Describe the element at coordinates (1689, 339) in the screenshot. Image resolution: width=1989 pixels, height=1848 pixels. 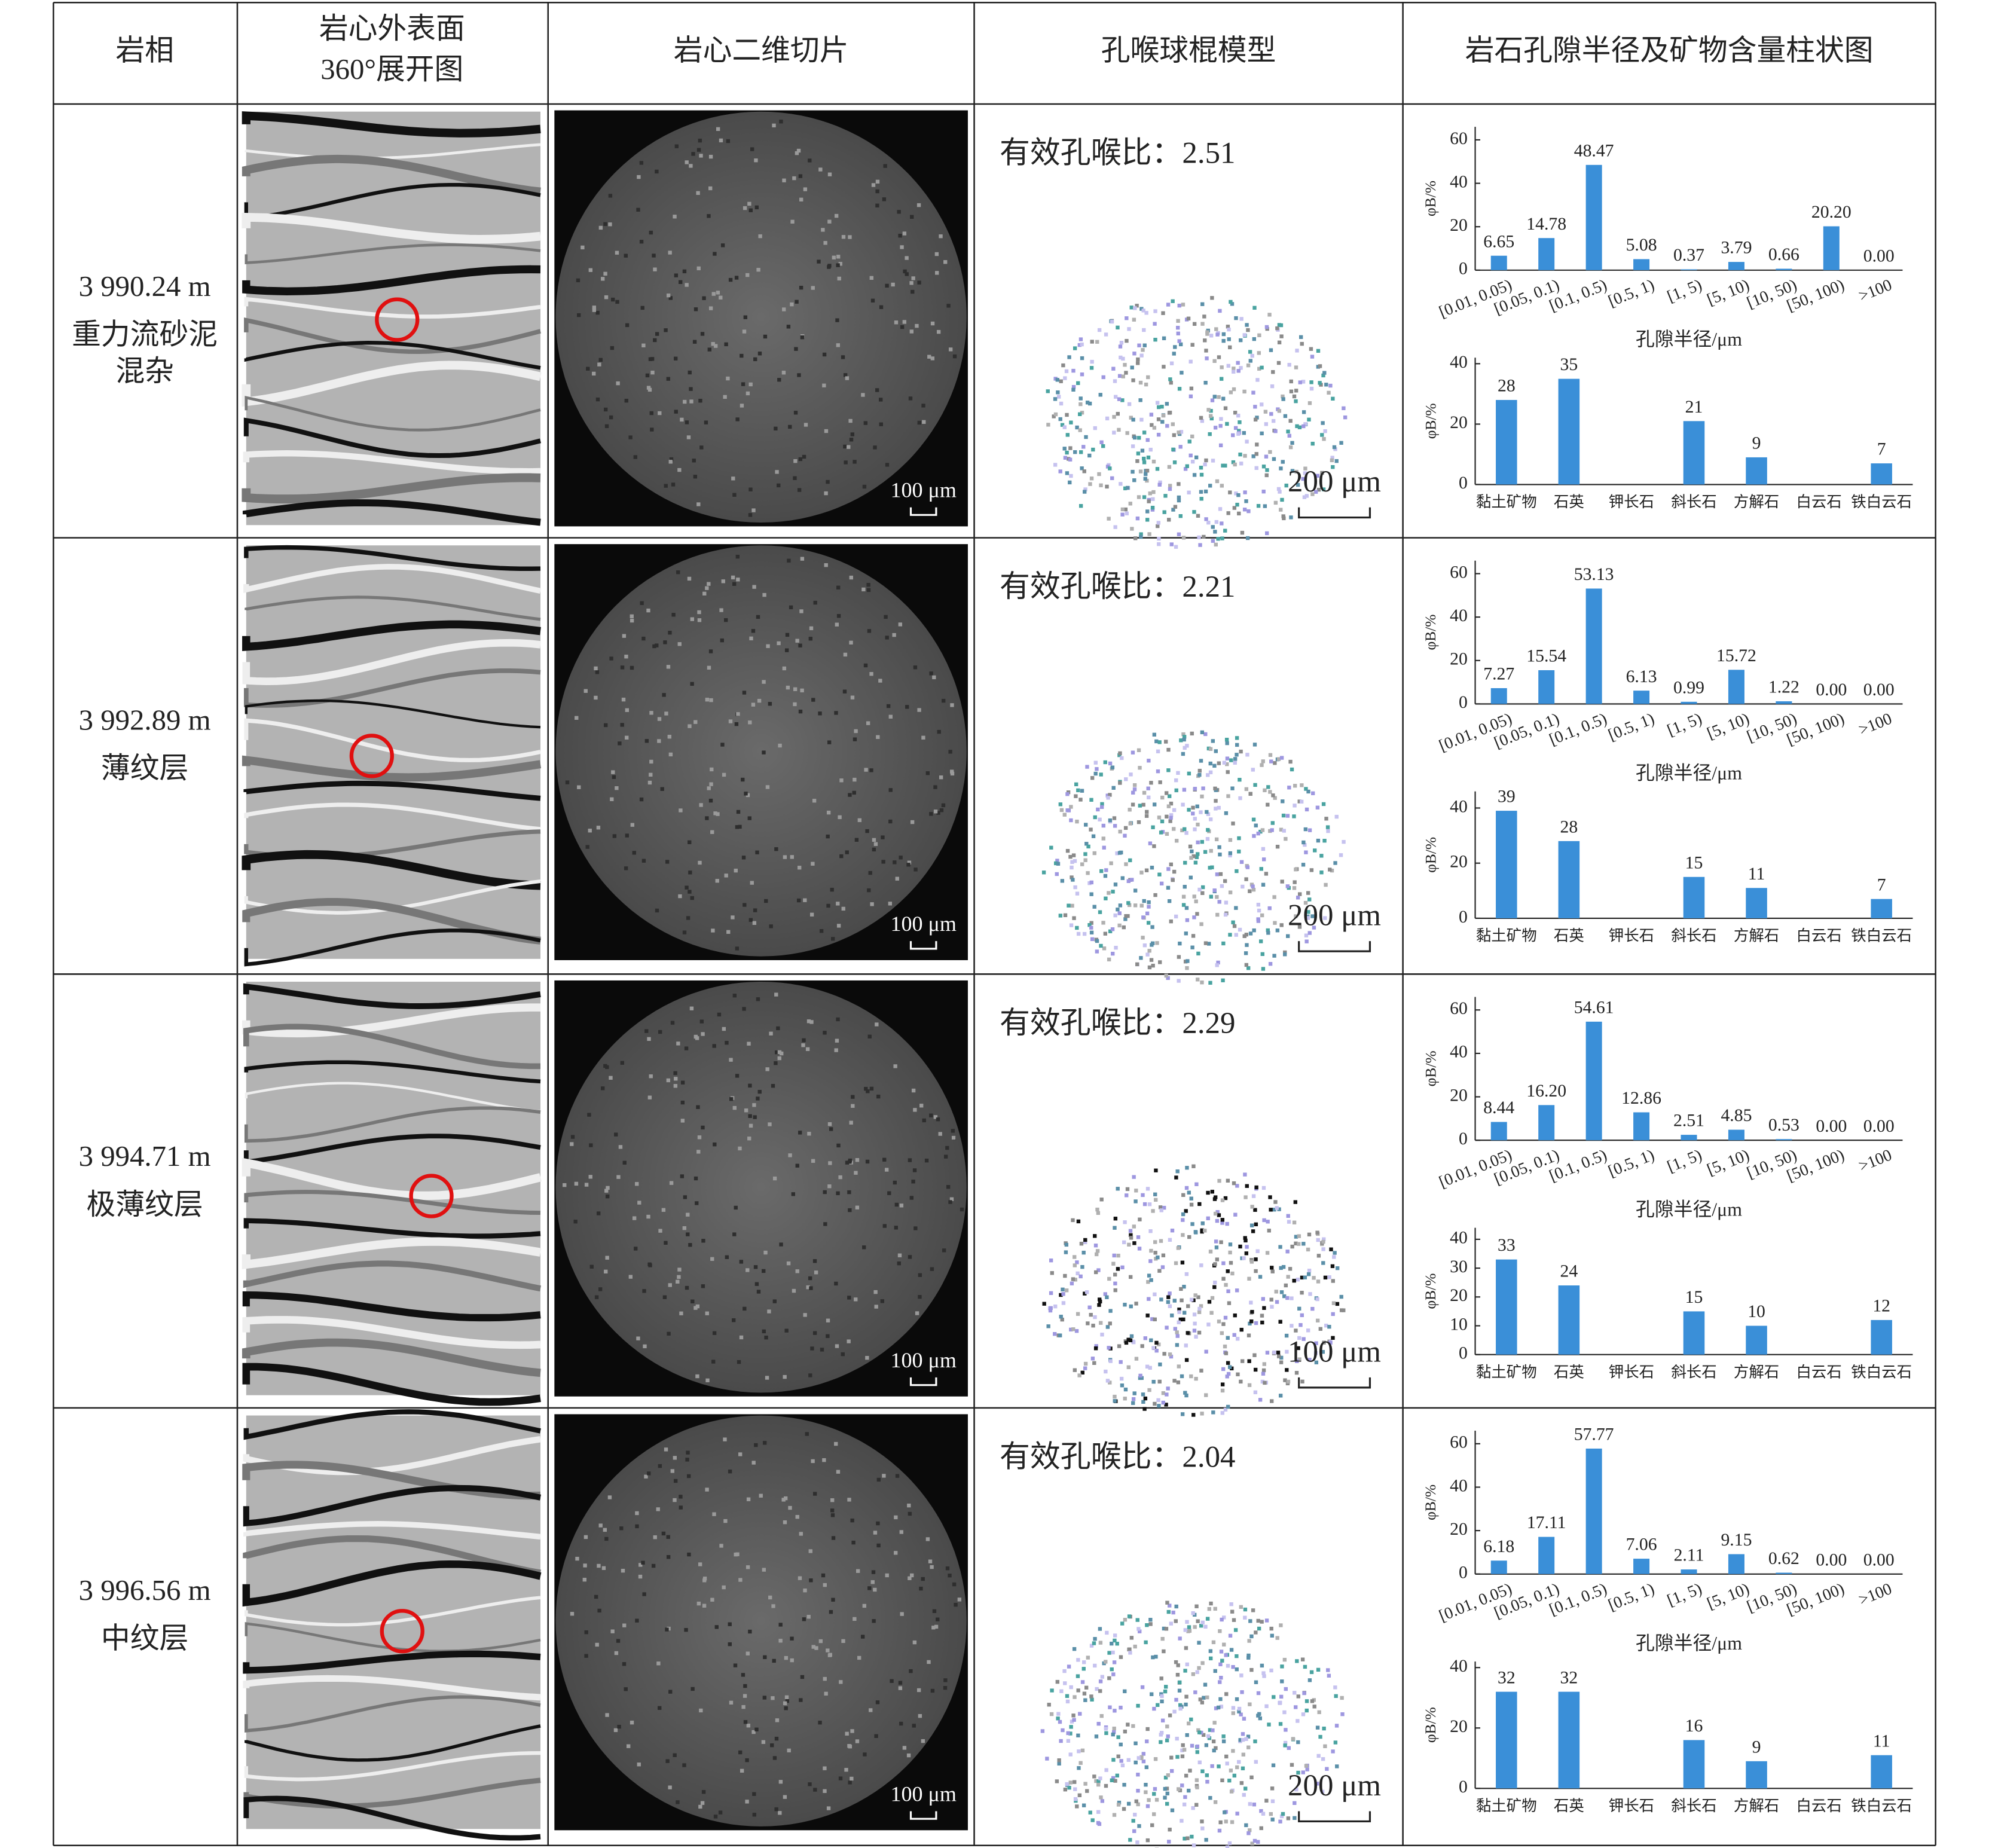
I see `x-axis-label: 孔隙半径/μm` at that location.